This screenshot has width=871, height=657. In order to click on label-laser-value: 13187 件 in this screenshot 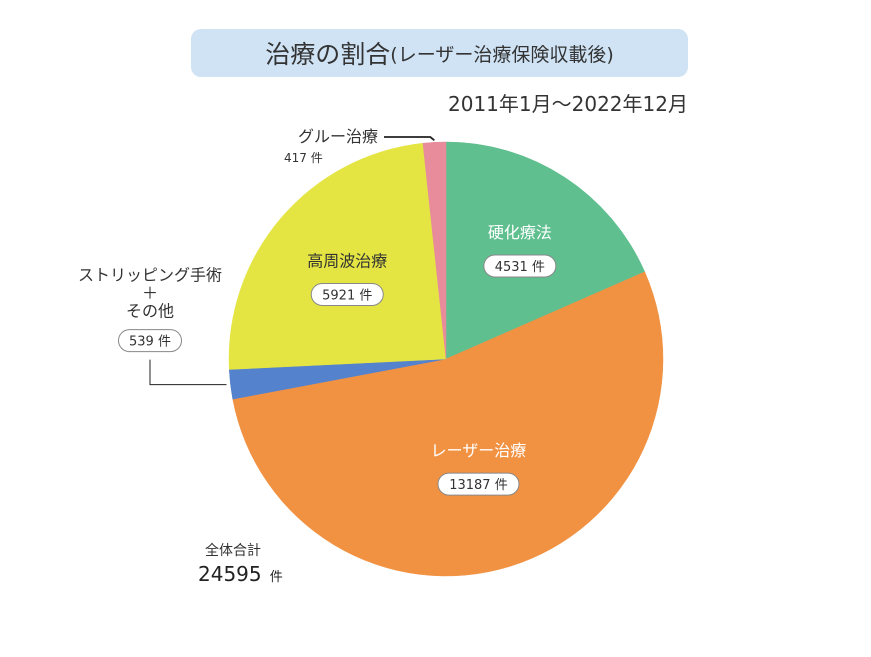, I will do `click(478, 485)`.